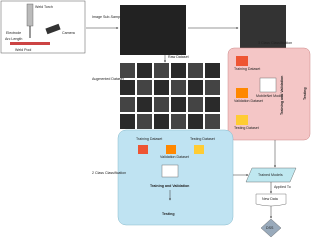 The image size is (320, 240). What do you see at coordinates (30, 43) in the screenshot?
I see `weld-pool` at bounding box center [30, 43].